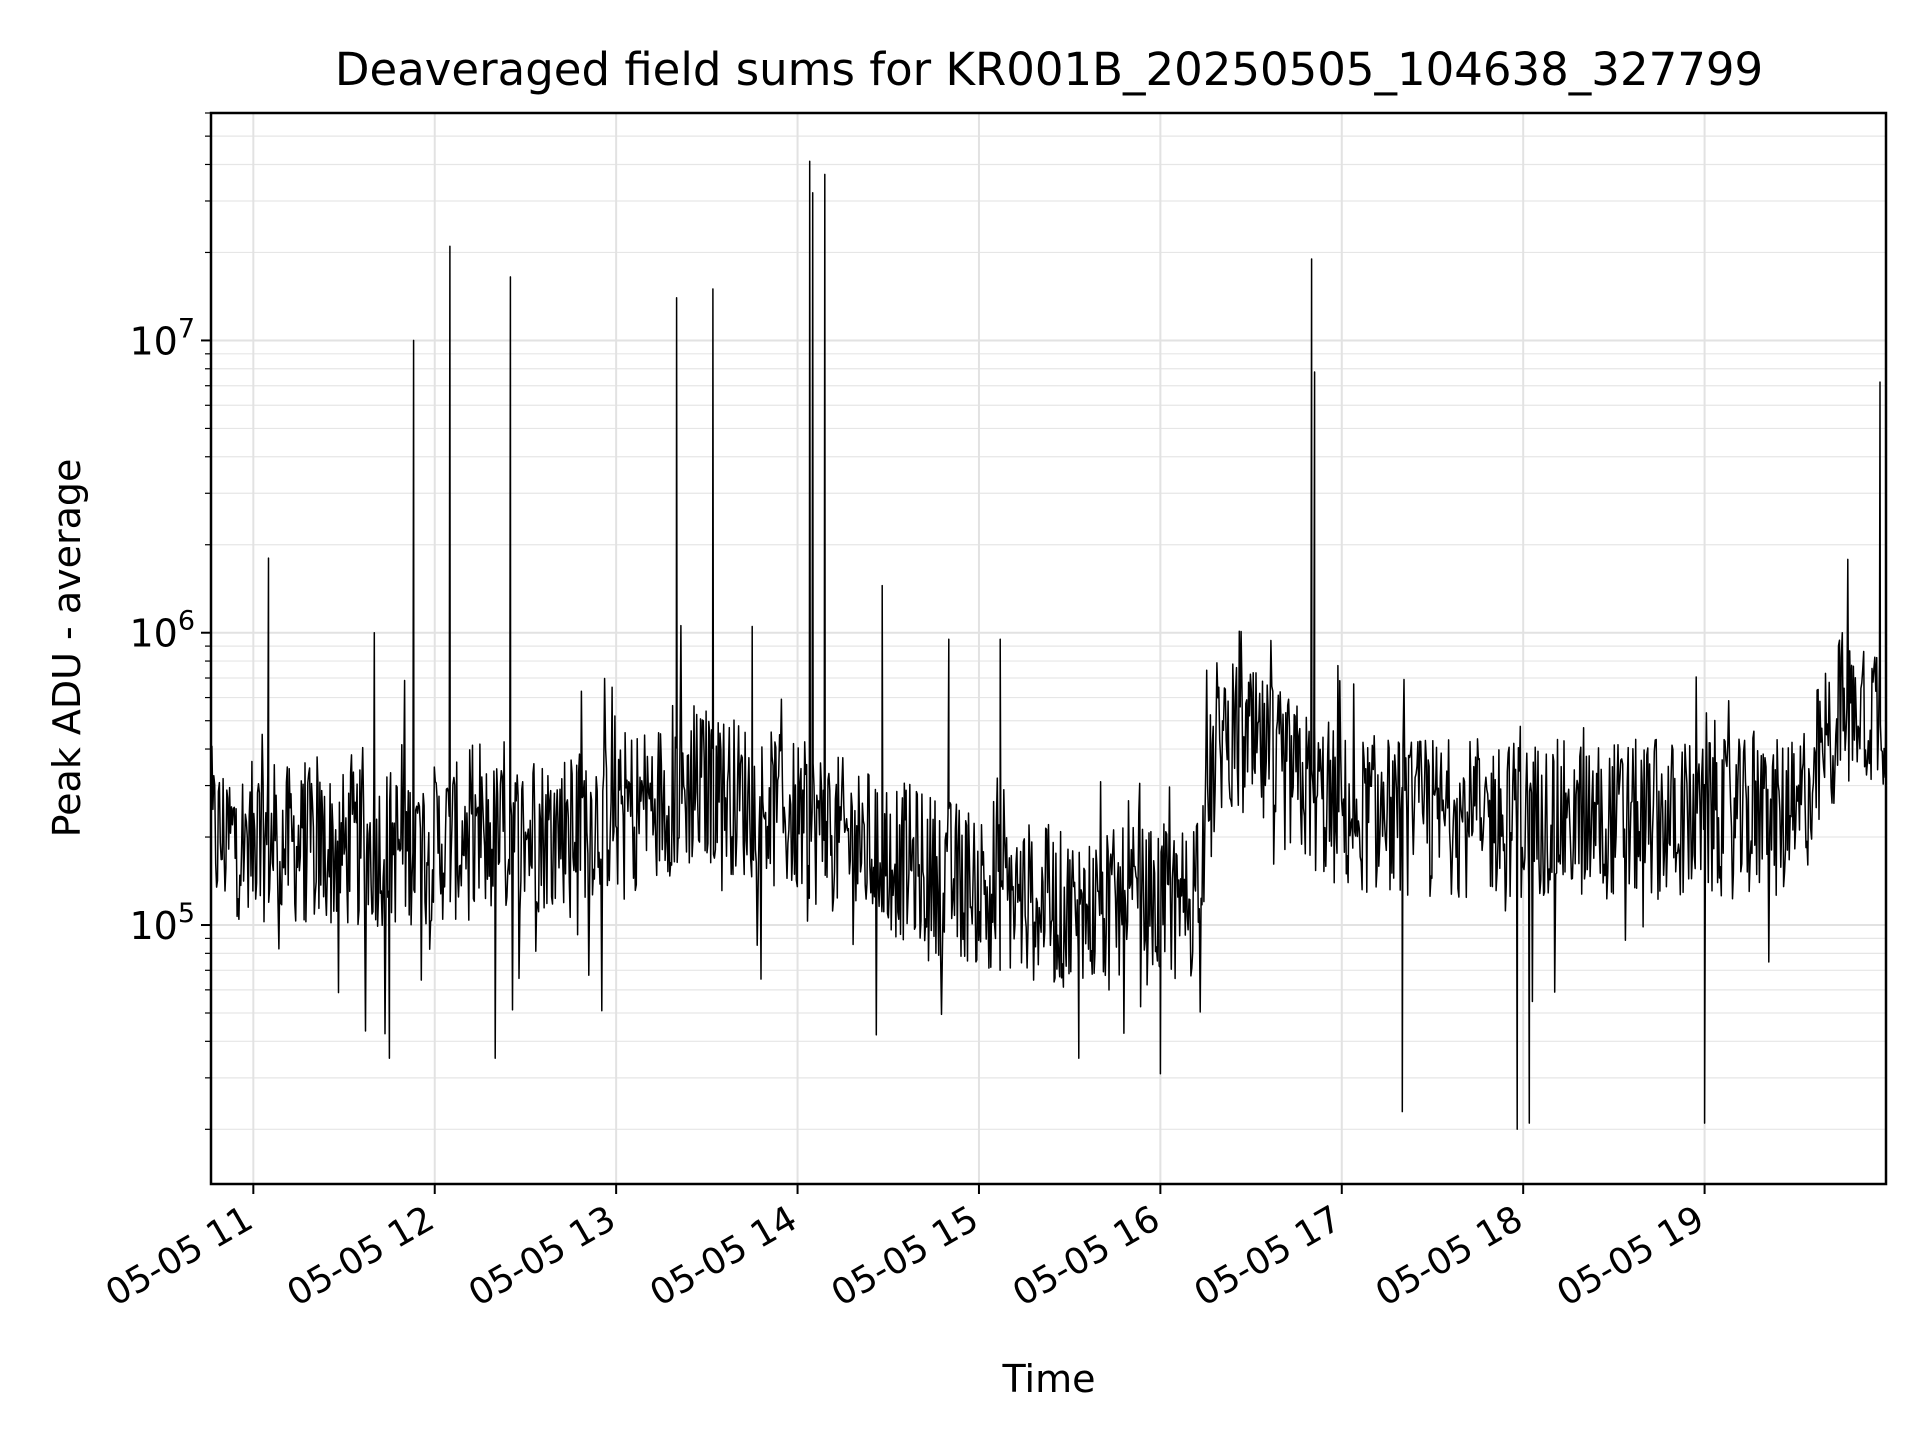 The image size is (1920, 1440). Describe the element at coordinates (162, 631) in the screenshot. I see `y-tick-label: 106` at that location.